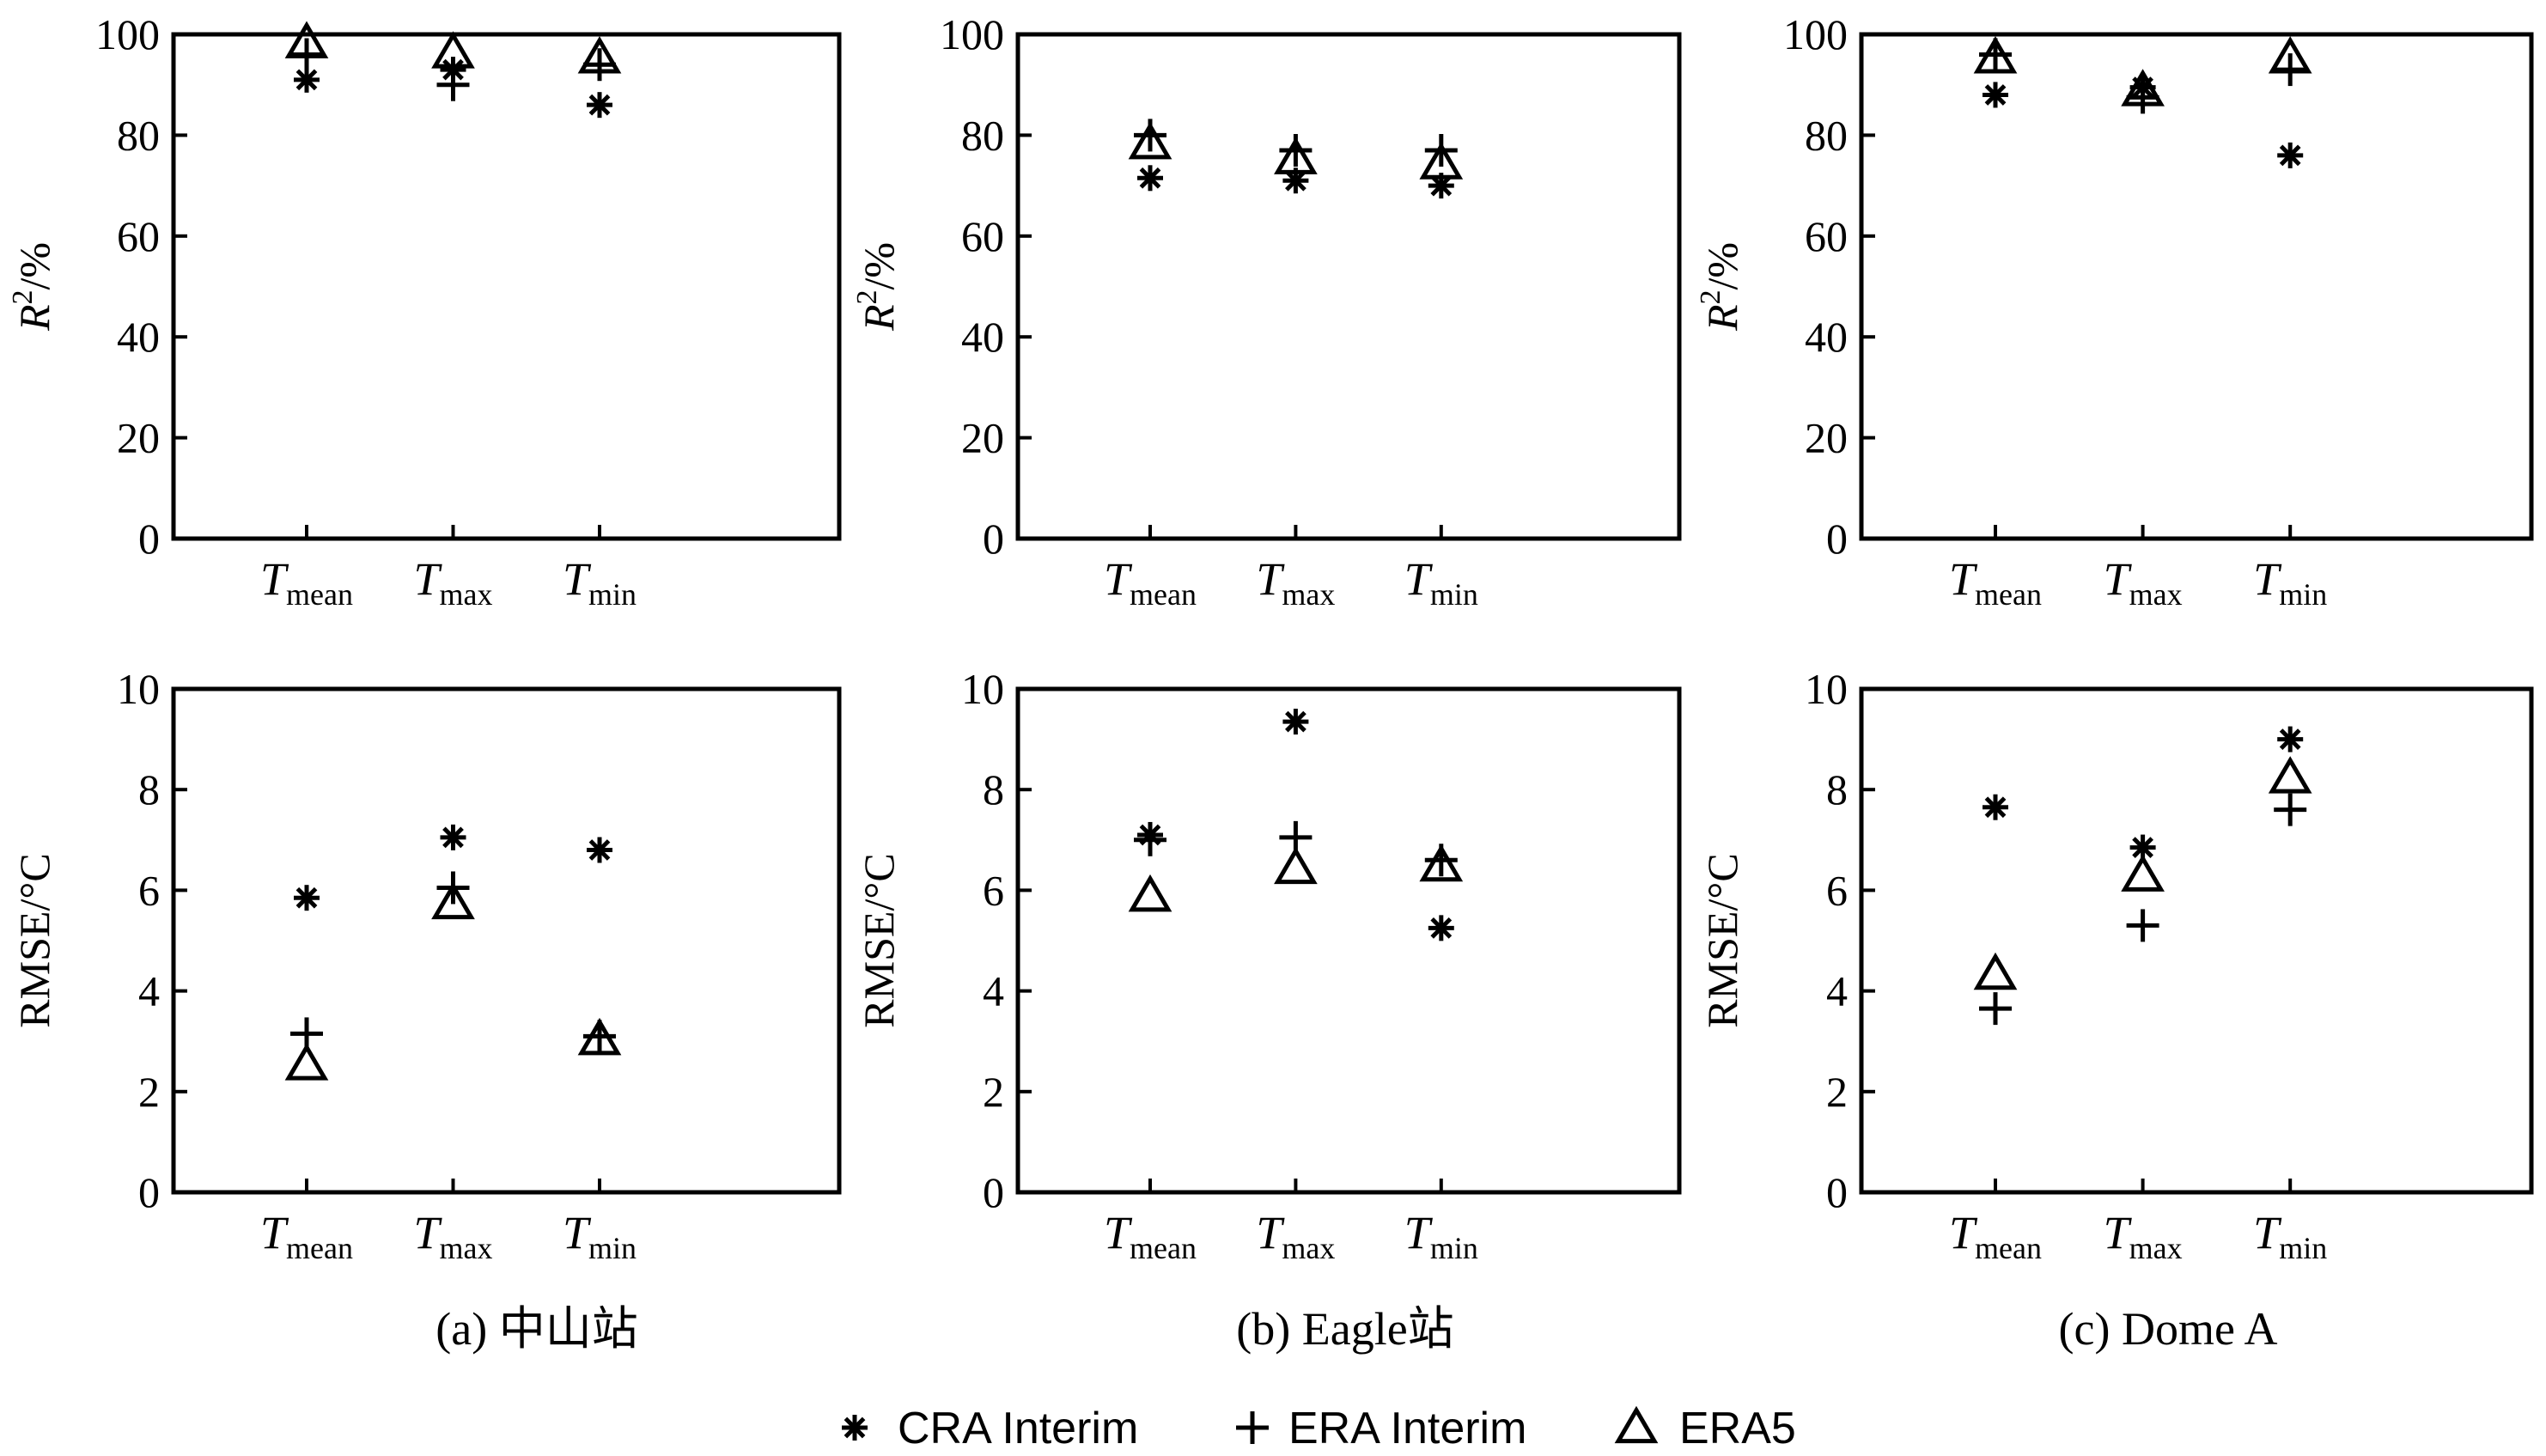 This screenshot has height=1456, width=2546. What do you see at coordinates (1737, 1429) in the screenshot?
I see `legend-label-era5: ERA5` at bounding box center [1737, 1429].